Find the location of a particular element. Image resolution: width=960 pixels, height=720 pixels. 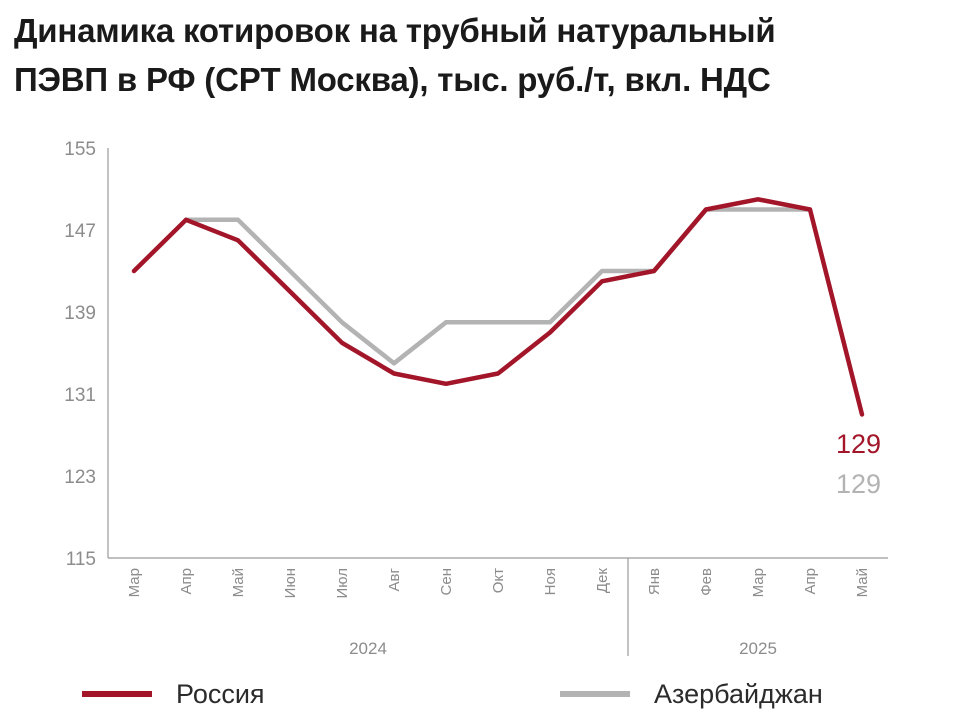

x-tick-label: Июл is located at coordinates (342, 583).